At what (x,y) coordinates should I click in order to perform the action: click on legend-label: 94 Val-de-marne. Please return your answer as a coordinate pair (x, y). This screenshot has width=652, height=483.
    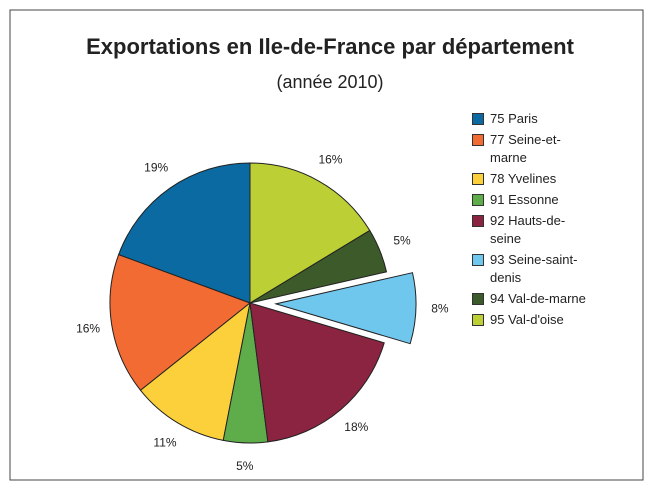
    Looking at the image, I should click on (538, 298).